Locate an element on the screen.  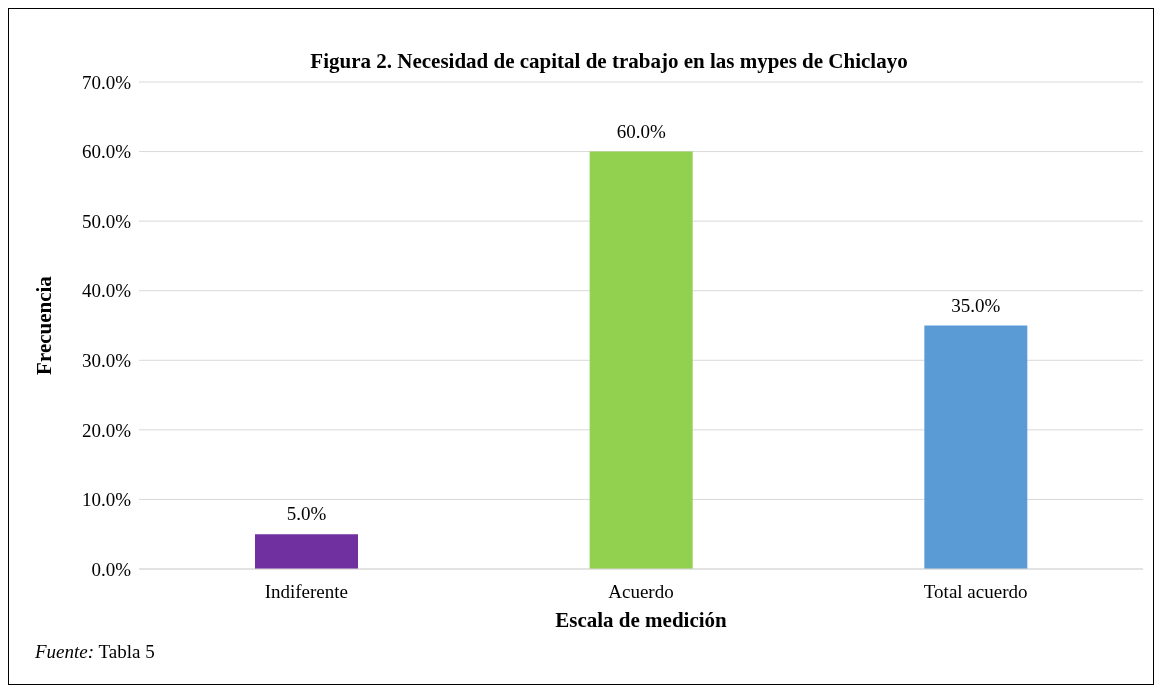
chart-title: Figura 2. Necesidad de capital de trabajo en las mypes de Chiclayo is located at coordinates (609, 61).